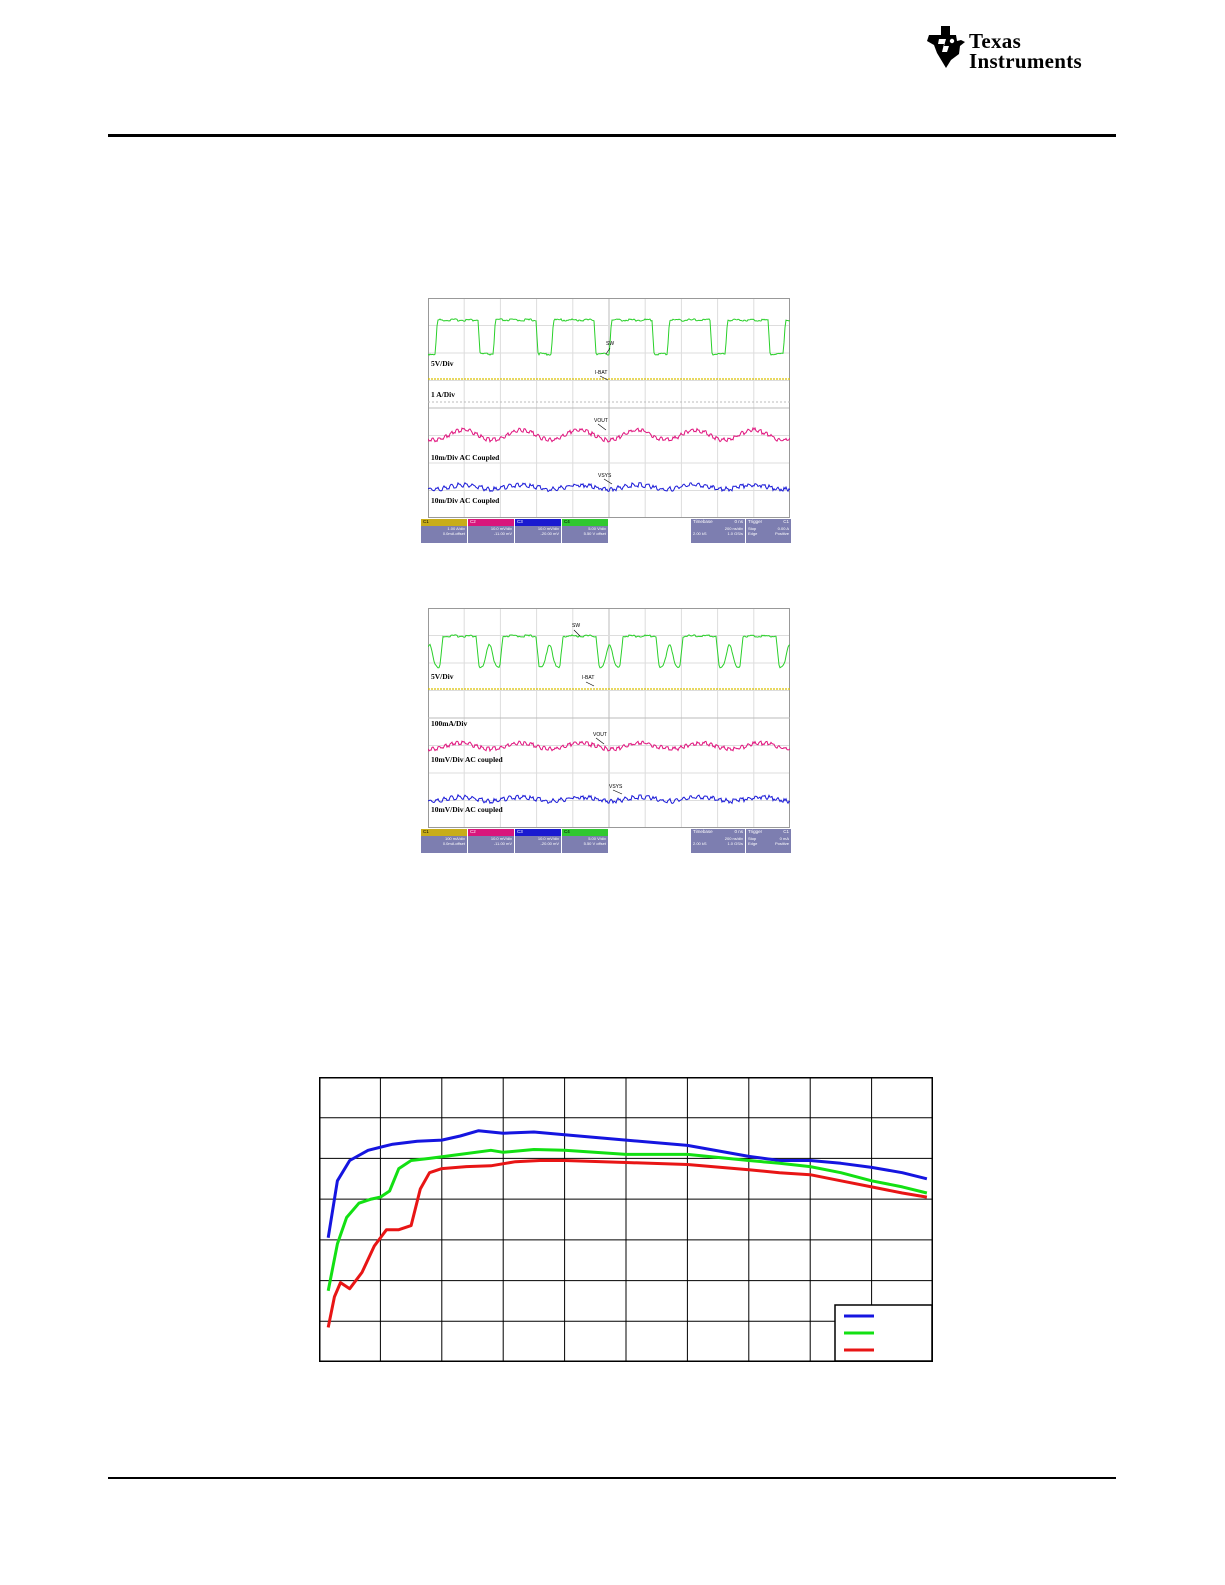  Describe the element at coordinates (783, 528) in the screenshot. I see `trigger-level: 0.00 A` at that location.